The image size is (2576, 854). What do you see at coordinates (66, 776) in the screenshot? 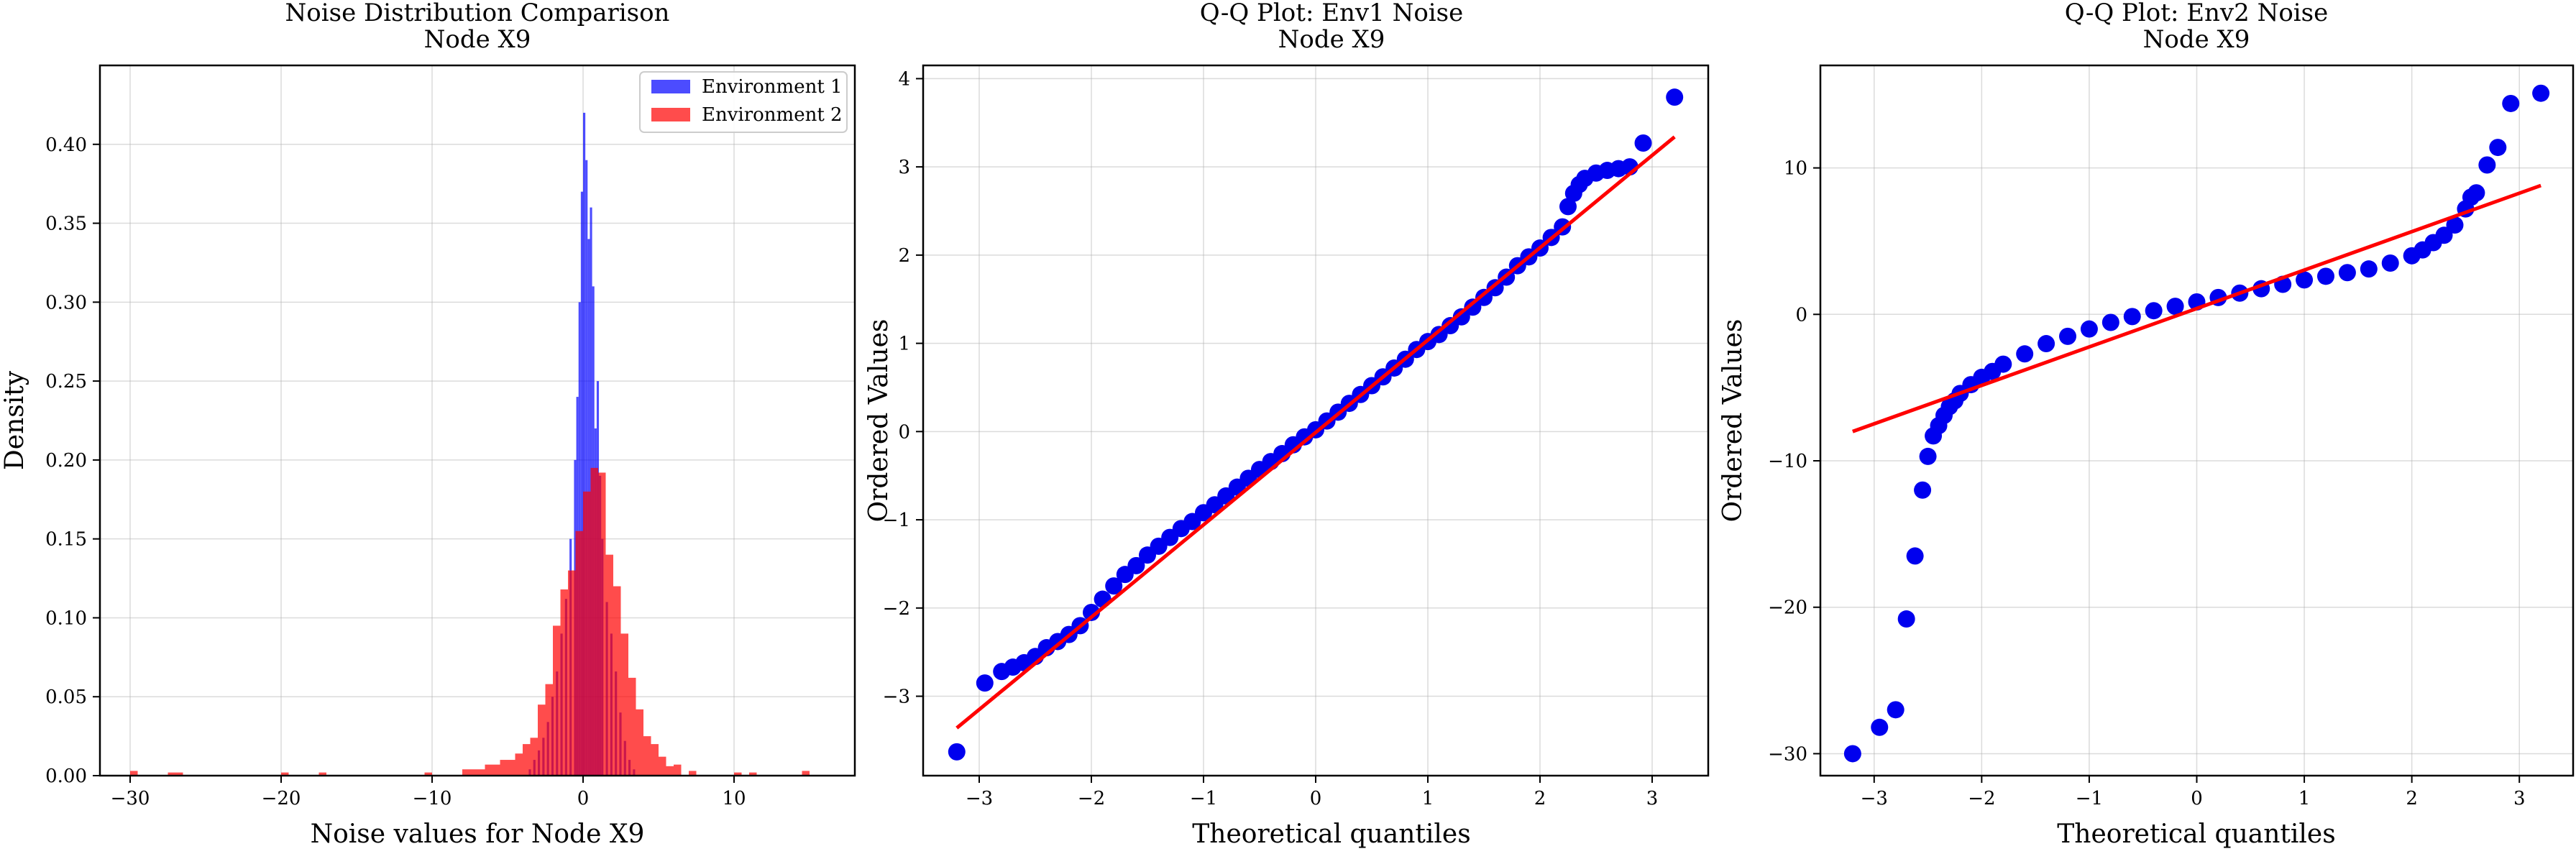
I see `y-tick-label: 0.00` at bounding box center [66, 776].